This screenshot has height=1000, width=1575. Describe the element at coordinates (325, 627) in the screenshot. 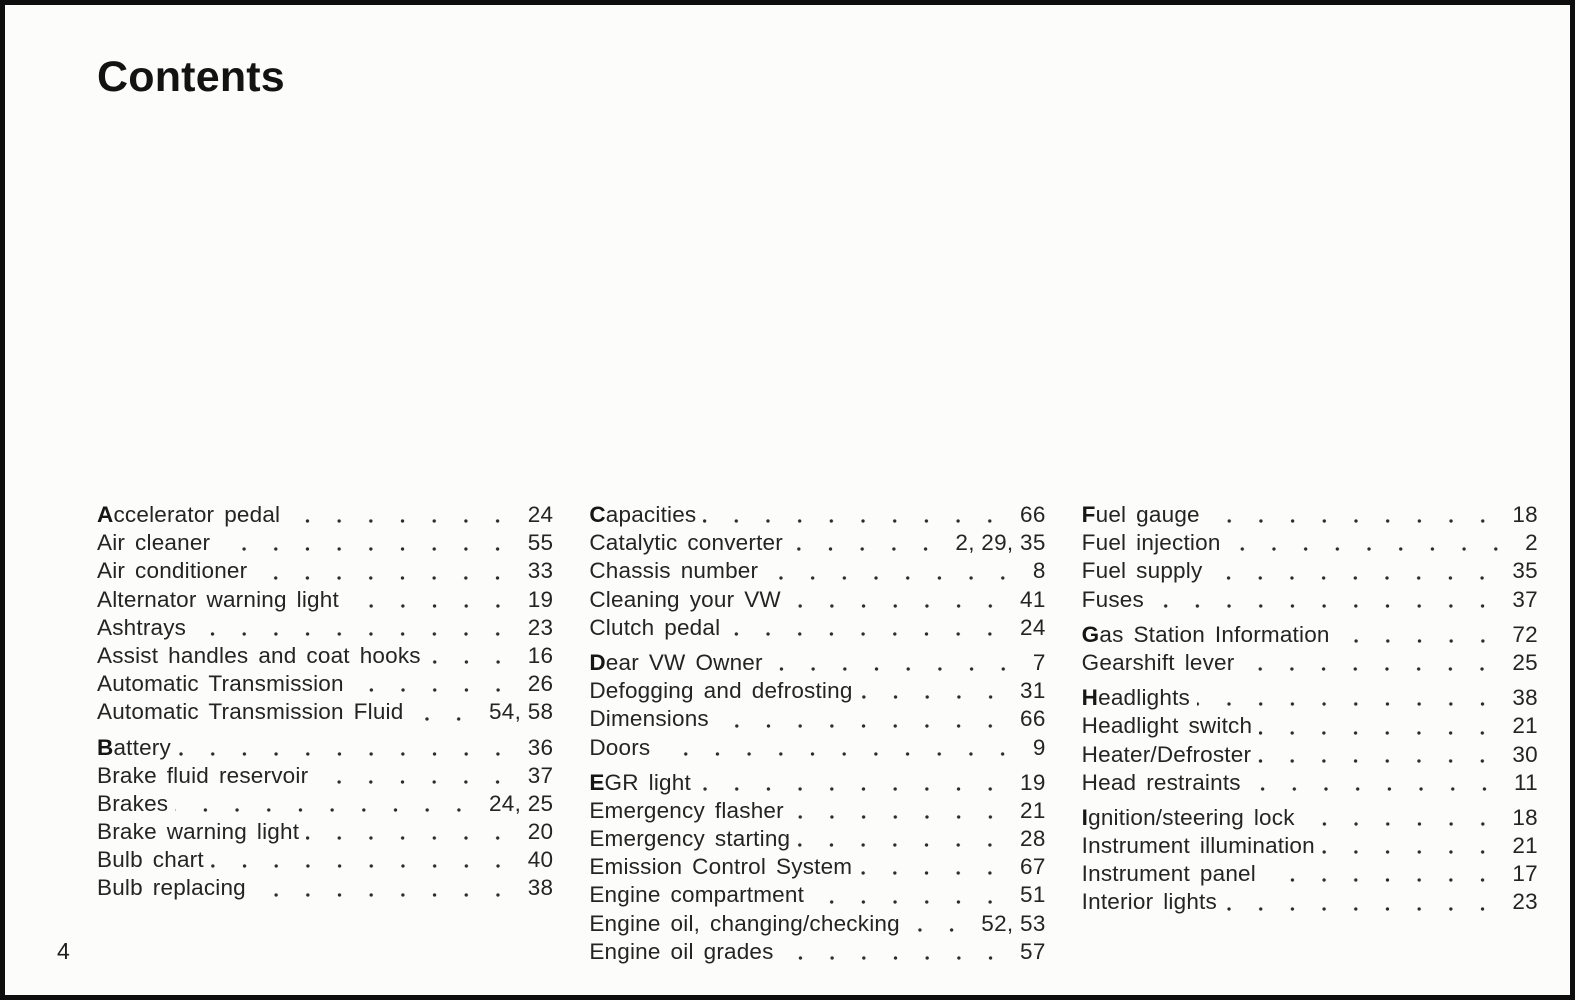

I see `toc-entry: Ashtrays 23` at that location.